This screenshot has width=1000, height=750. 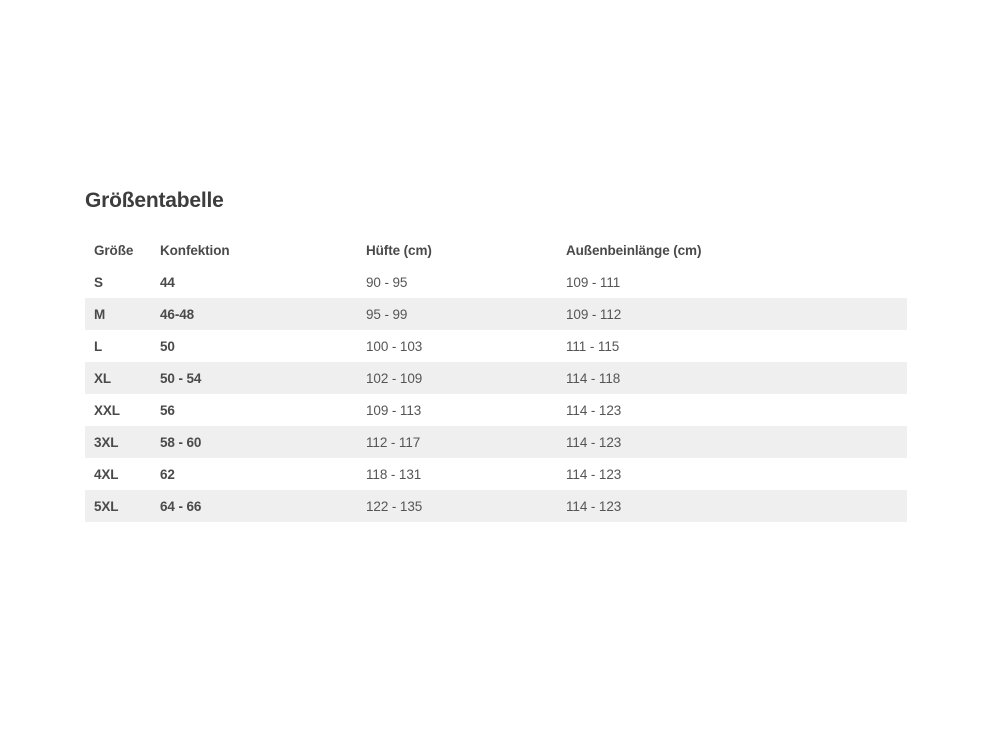 I want to click on table-row: S 44 90 - 95 109 - 111, so click(x=496, y=282).